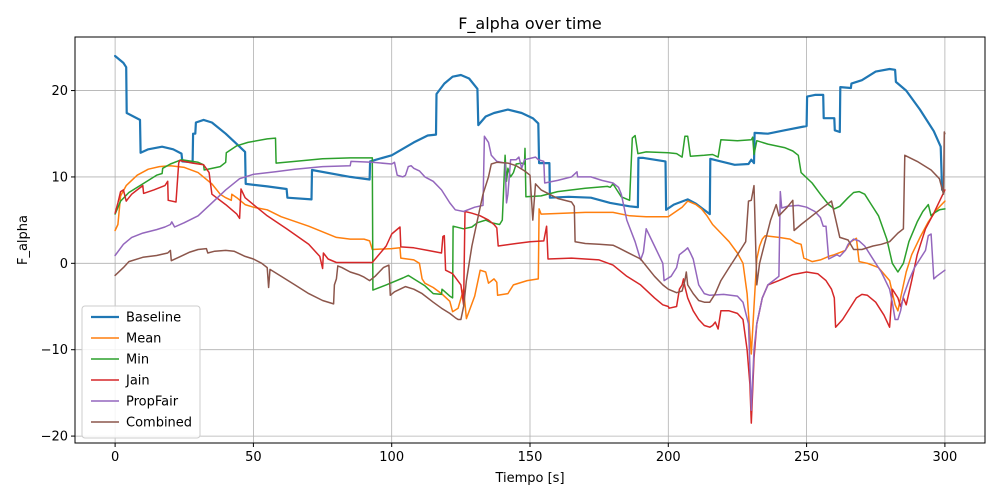 Image resolution: width=1000 pixels, height=500 pixels. Describe the element at coordinates (529, 478) in the screenshot. I see `x-axis-title: Tiempo [s]` at that location.